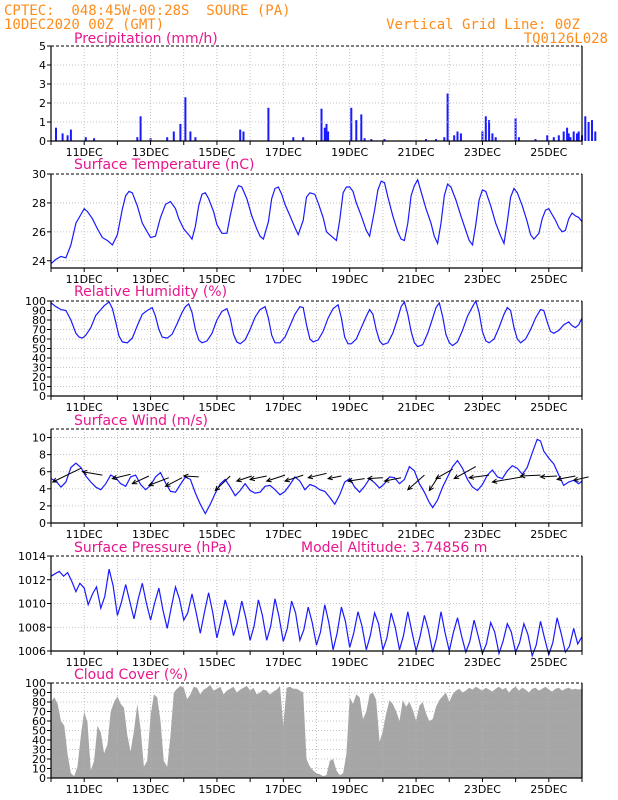 Image resolution: width=618 pixels, height=800 pixels. Describe the element at coordinates (39, 759) in the screenshot. I see `cloud-ytick-label-2: 20` at that location.